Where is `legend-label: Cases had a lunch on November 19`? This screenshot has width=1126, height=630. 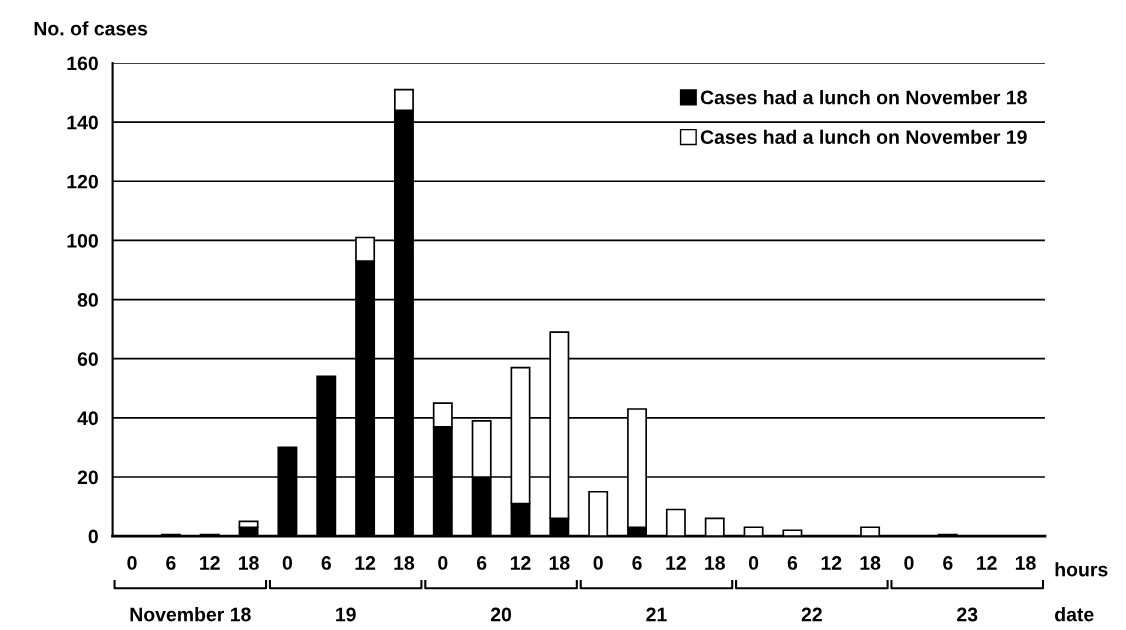 legend-label: Cases had a lunch on November 19 is located at coordinates (863, 136).